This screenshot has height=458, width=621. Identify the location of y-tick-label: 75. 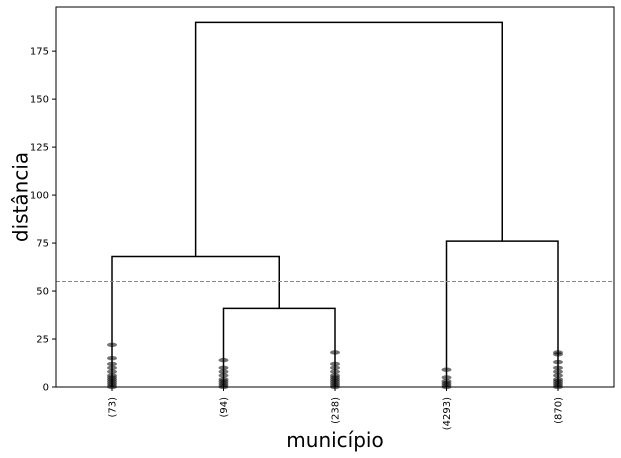
(42, 244).